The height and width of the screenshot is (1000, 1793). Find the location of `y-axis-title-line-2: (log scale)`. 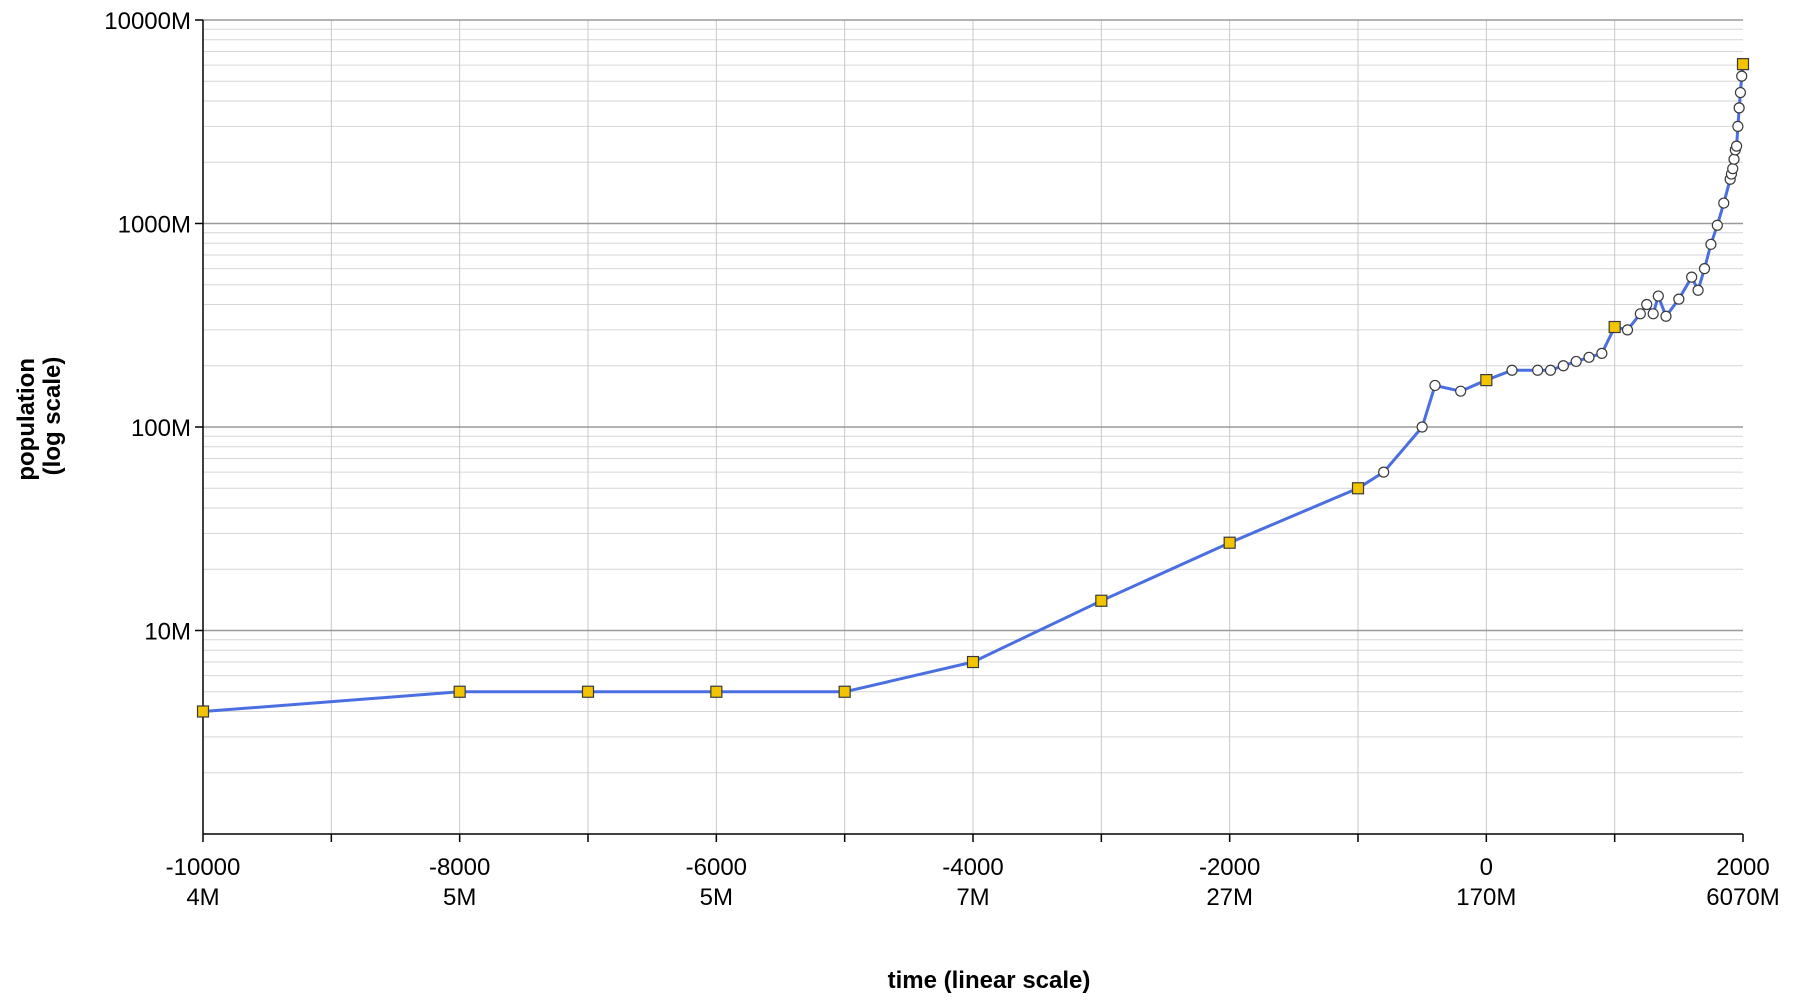

y-axis-title-line-2: (log scale) is located at coordinates (52, 416).